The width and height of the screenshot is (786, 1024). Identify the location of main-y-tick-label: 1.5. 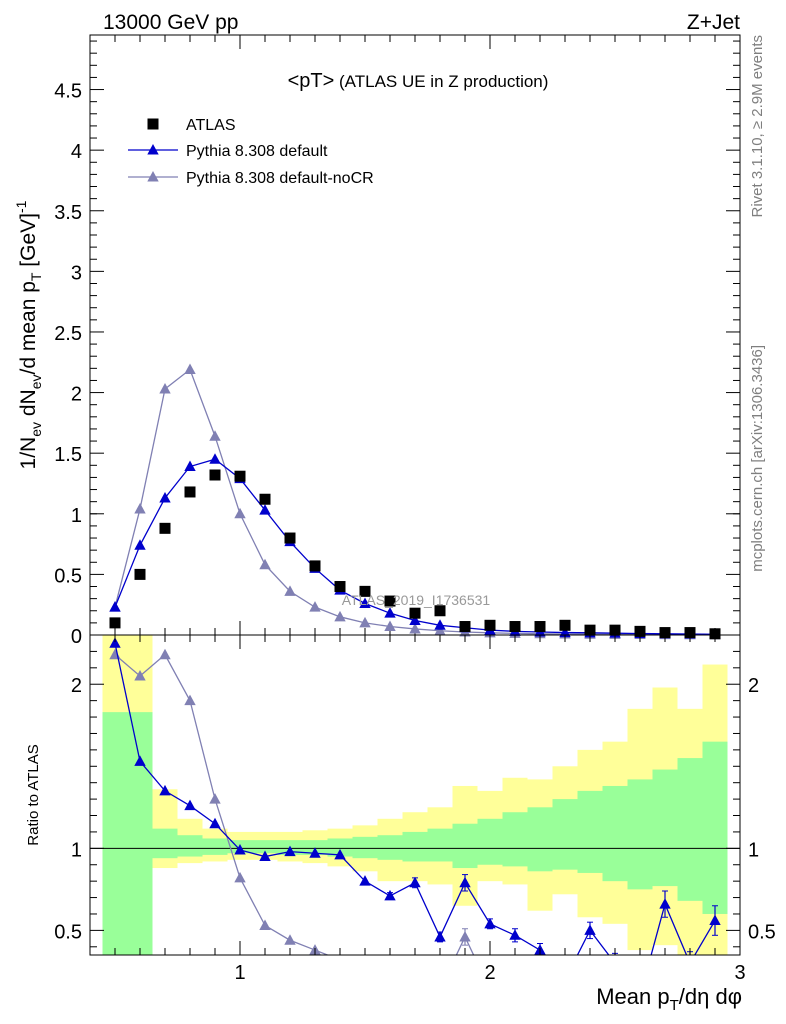
(68, 455).